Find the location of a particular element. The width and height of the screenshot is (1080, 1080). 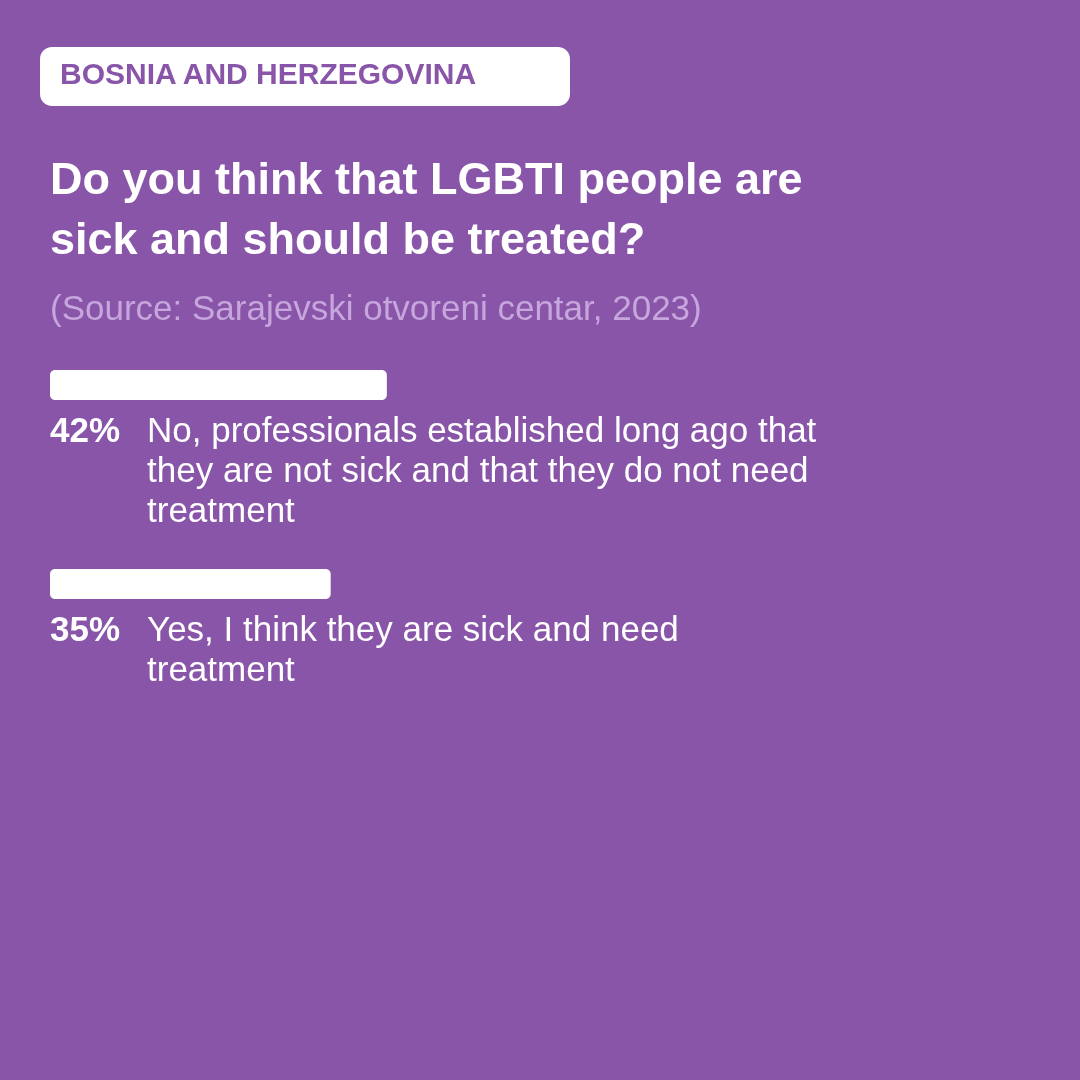

chart-title: Do you think that LGBTI people are sick and should be treated? is located at coordinates (426, 208).